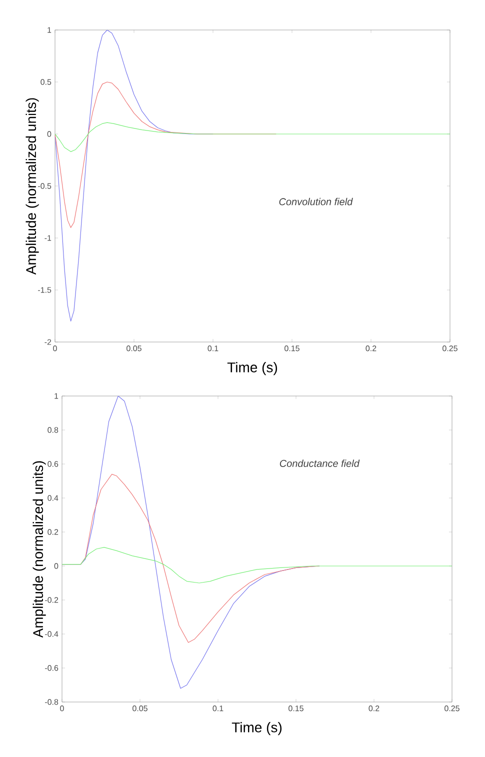 This screenshot has width=485, height=757. Describe the element at coordinates (62, 709) in the screenshot. I see `x-tick-label: 0` at that location.